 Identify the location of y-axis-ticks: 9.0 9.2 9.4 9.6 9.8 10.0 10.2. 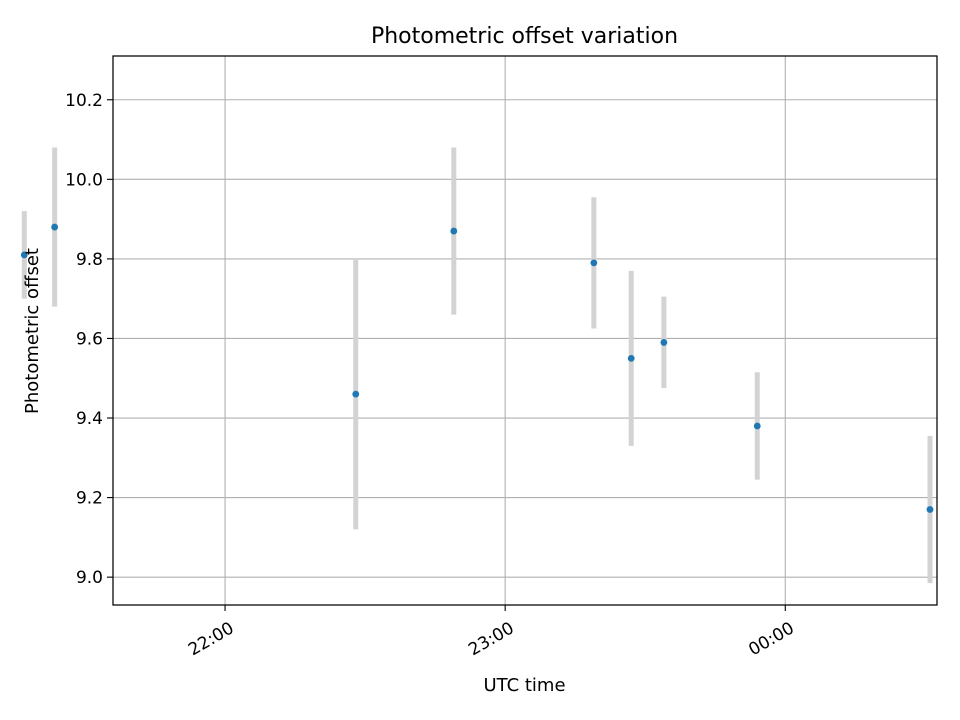
(89, 339).